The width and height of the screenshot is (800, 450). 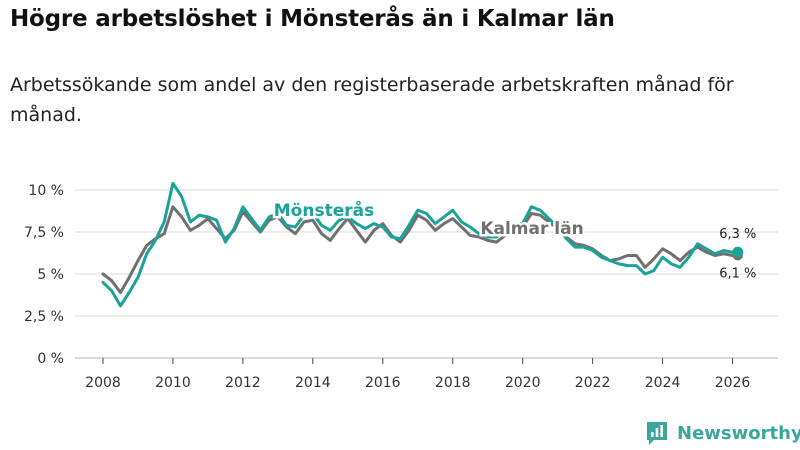 I want to click on x-tick-label: 2008, so click(x=103, y=383).